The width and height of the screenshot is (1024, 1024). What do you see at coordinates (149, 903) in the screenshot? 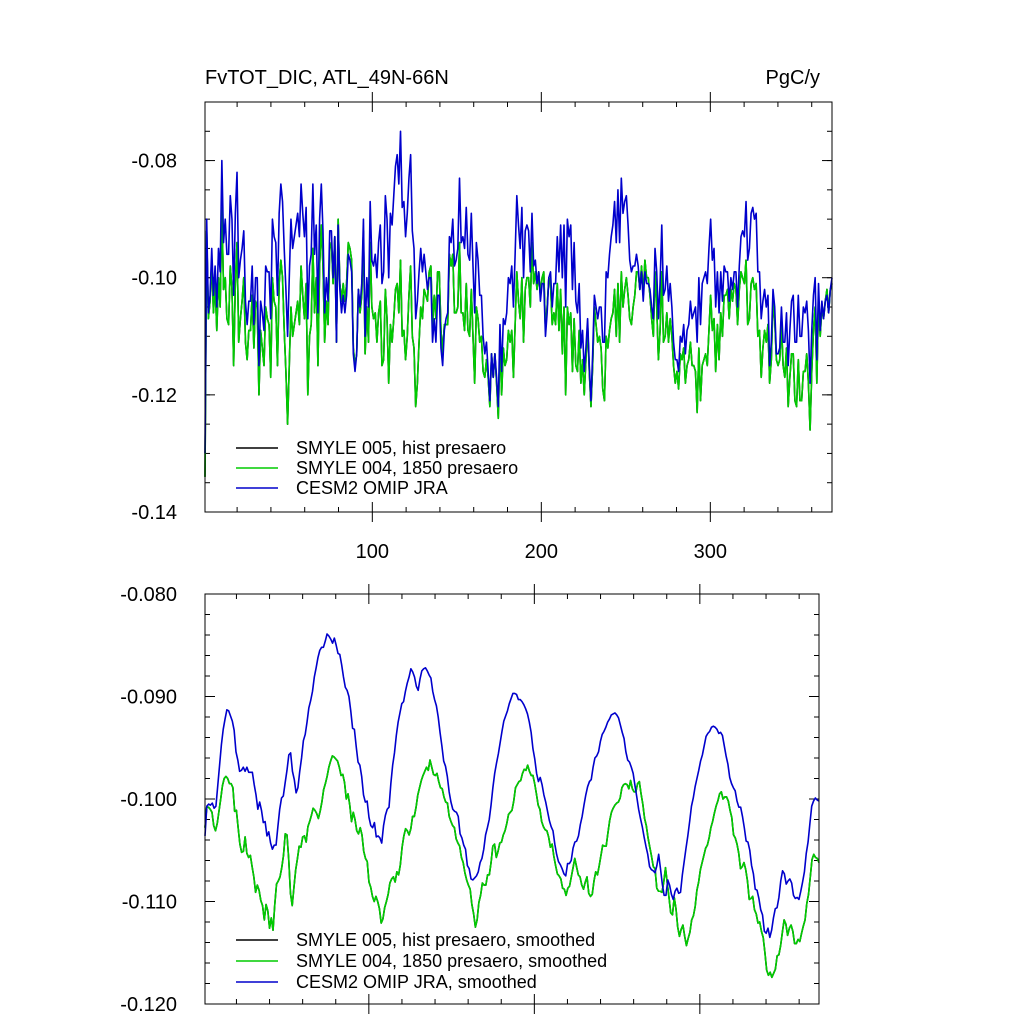
I see `y-tick-label: -0.110` at bounding box center [149, 903].